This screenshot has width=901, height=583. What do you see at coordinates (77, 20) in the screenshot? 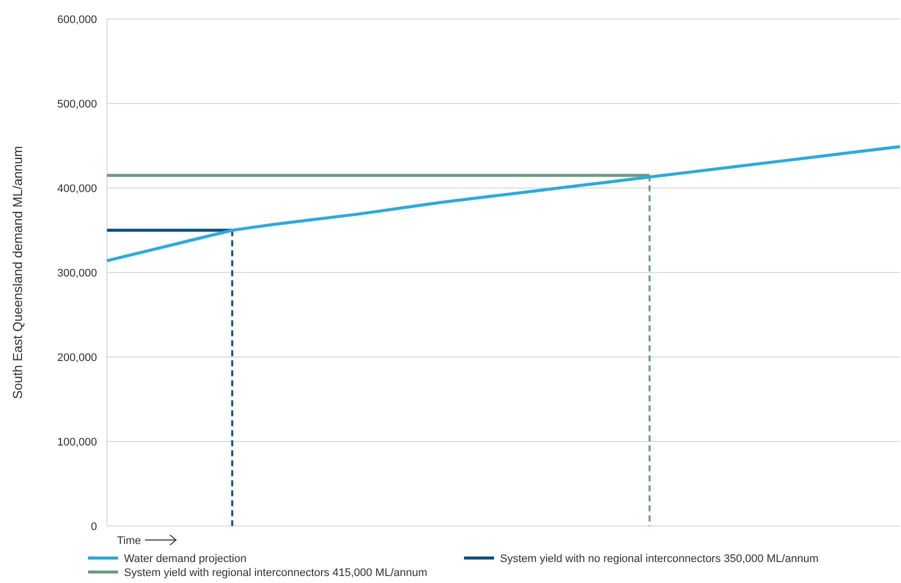
I see `y-tick-label: 600,000` at bounding box center [77, 20].